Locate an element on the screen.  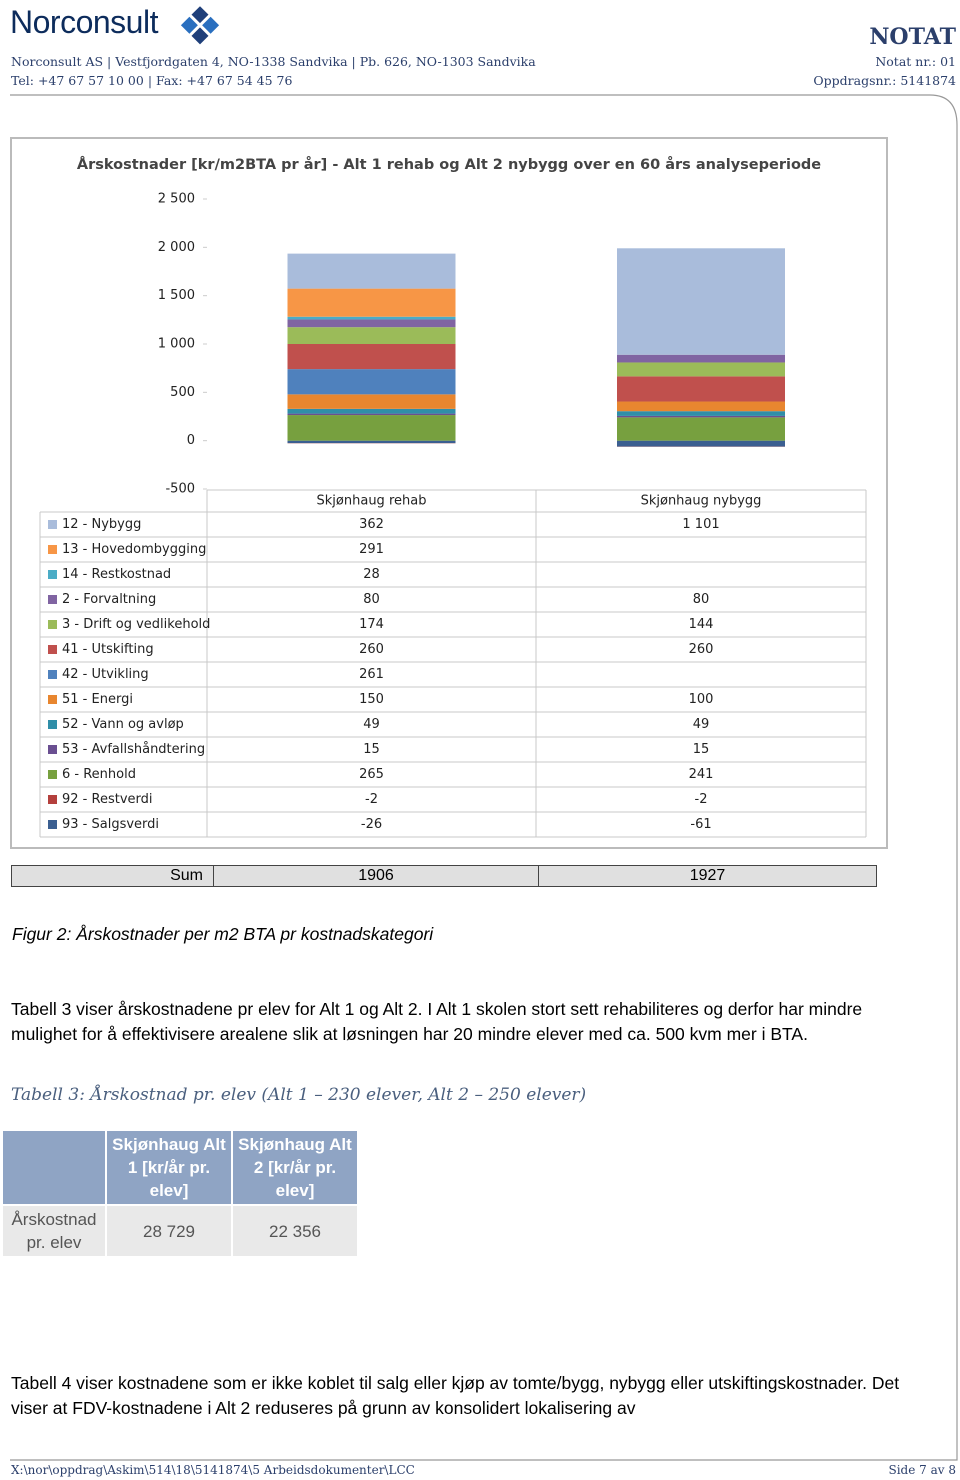
y-tick-label: 1 500 is located at coordinates (176, 295).